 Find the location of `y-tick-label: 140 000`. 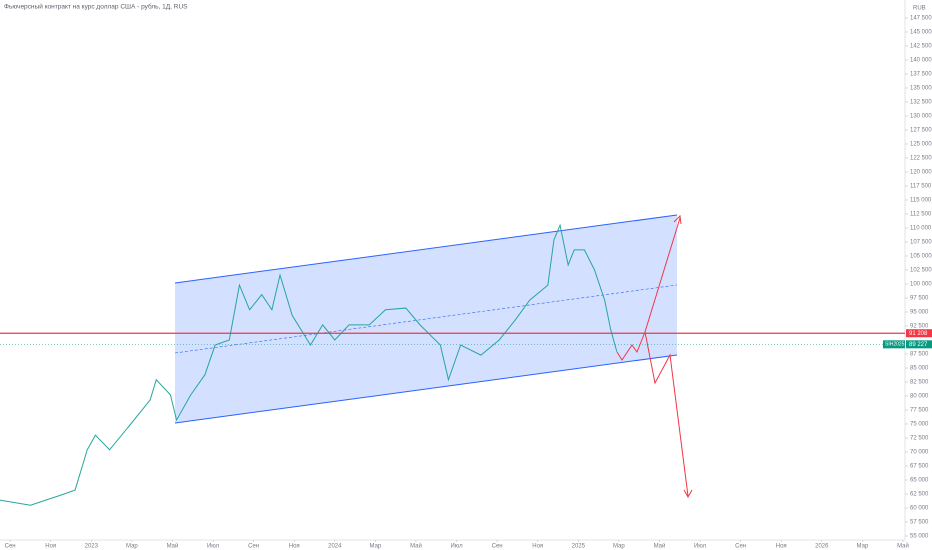

y-tick-label: 140 000 is located at coordinates (921, 61).